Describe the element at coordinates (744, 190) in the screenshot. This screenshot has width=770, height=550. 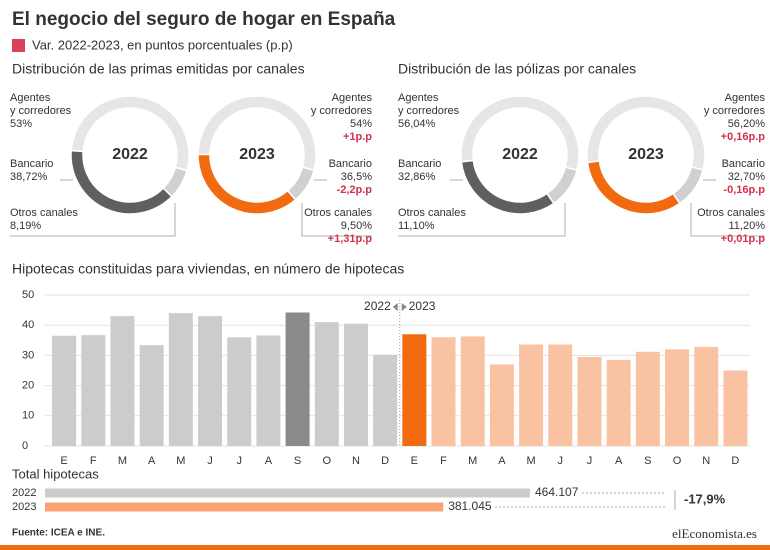
I see `change-label: -0,16p.p` at that location.